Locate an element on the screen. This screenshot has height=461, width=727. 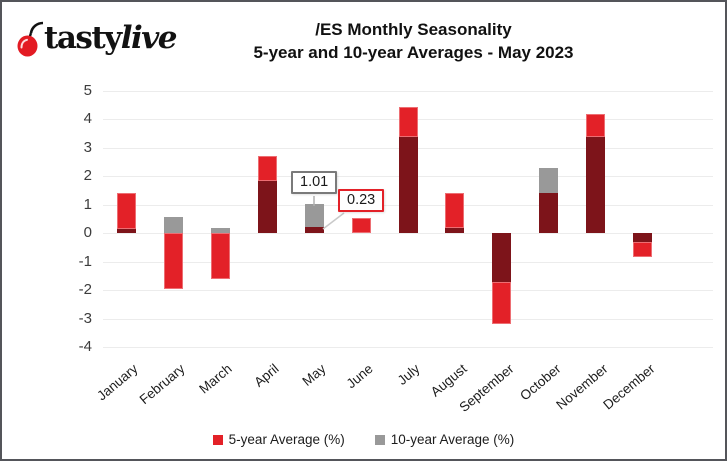
y-tick-label: 5 is located at coordinates (87, 90).